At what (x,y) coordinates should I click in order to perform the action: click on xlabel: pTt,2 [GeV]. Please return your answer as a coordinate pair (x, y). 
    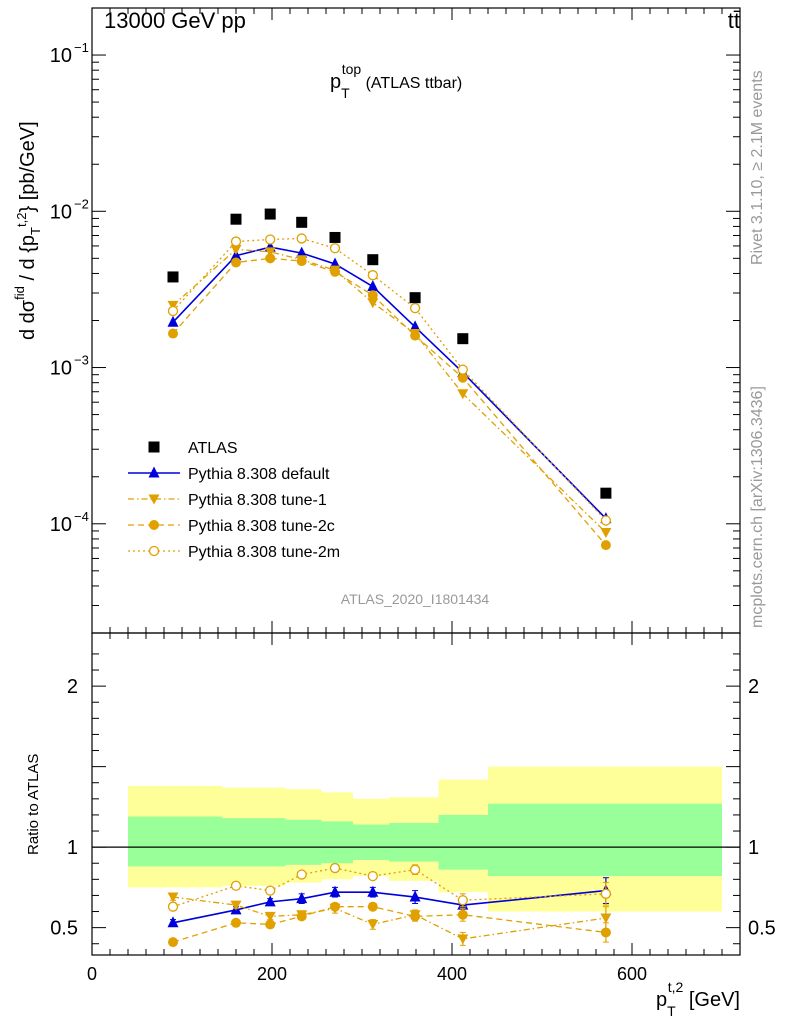
    Looking at the image, I should click on (698, 999).